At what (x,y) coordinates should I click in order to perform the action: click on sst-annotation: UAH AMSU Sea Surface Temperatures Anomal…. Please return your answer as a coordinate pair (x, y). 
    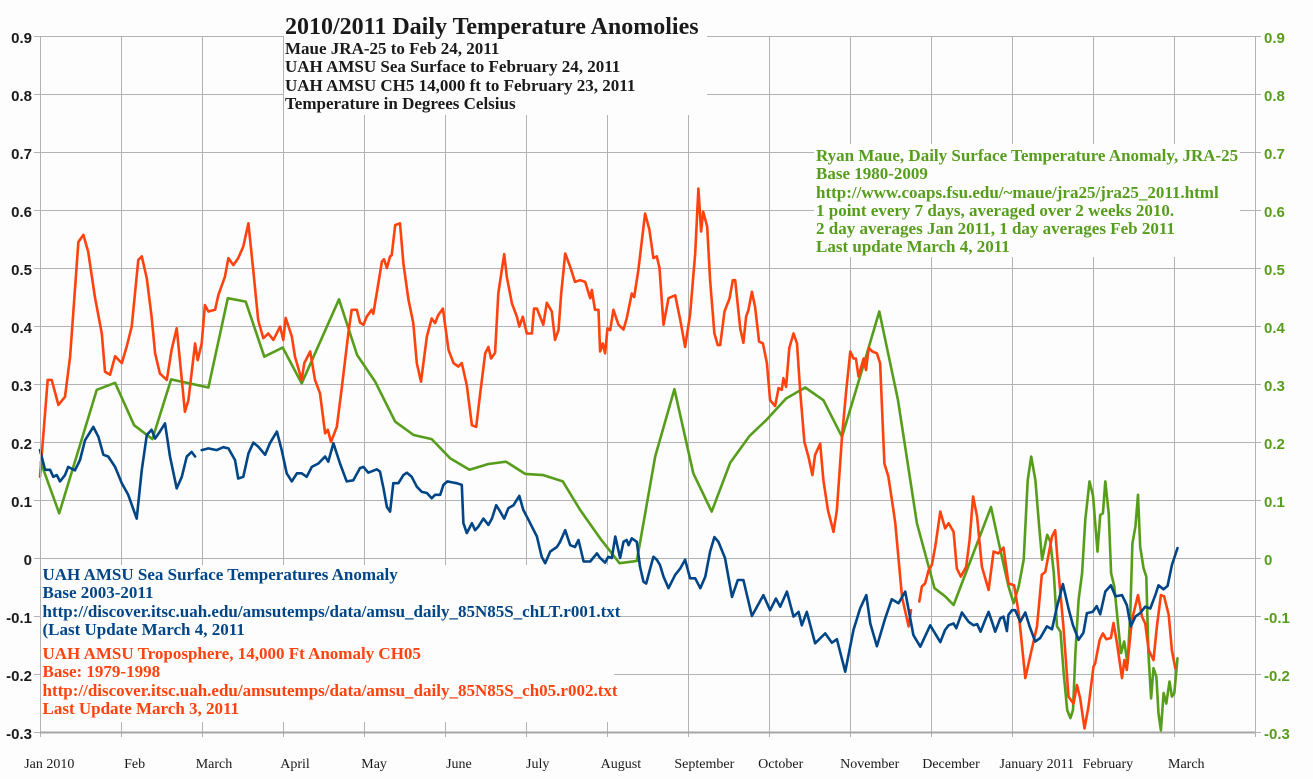
    Looking at the image, I should click on (330, 604).